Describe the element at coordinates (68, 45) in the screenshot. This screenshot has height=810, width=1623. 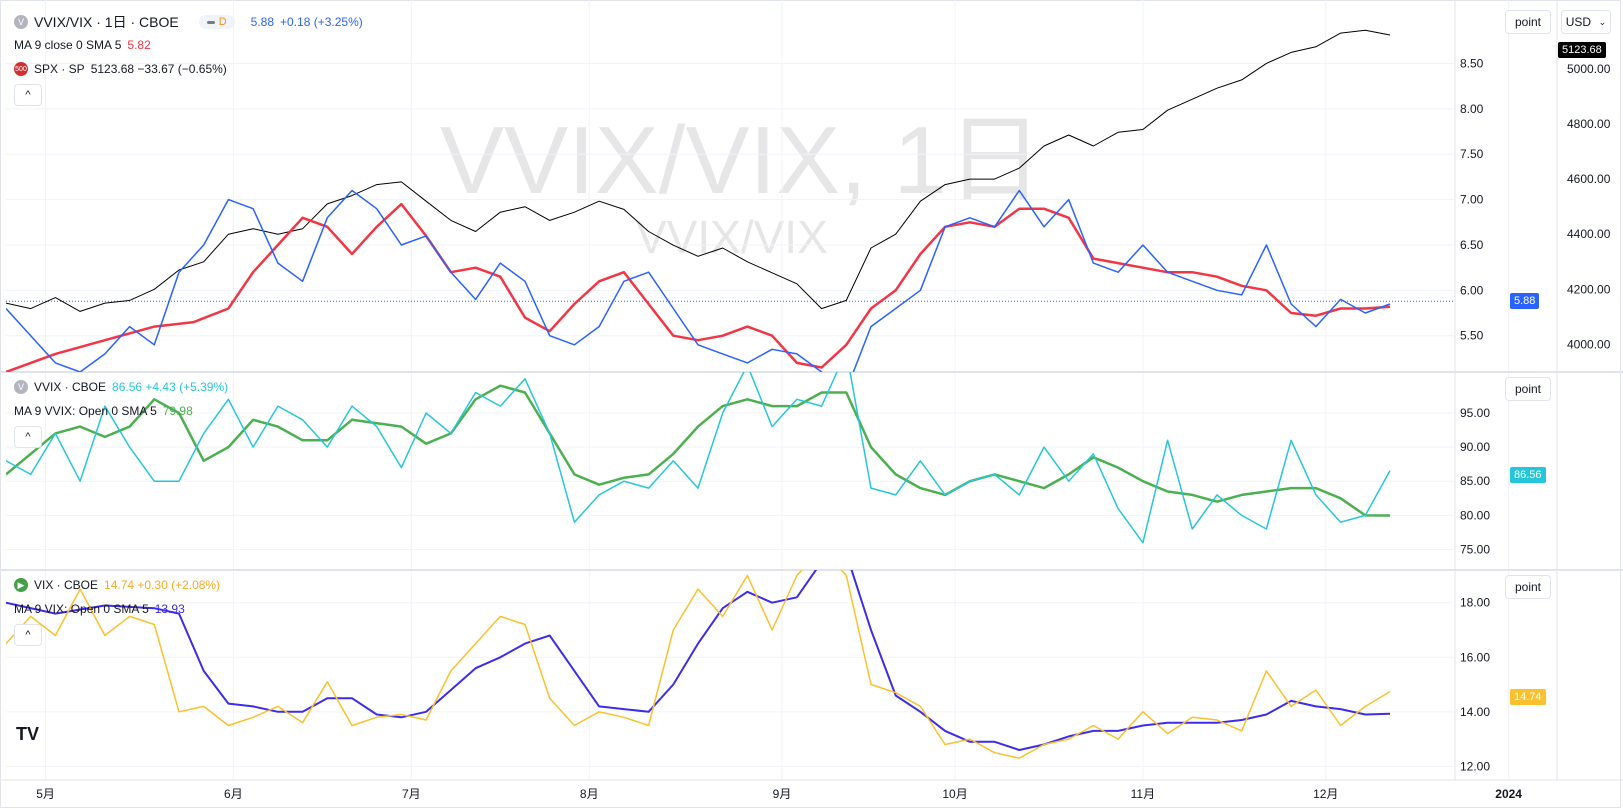
I see `ma-label: MA 9 close 0 SMA 5` at that location.